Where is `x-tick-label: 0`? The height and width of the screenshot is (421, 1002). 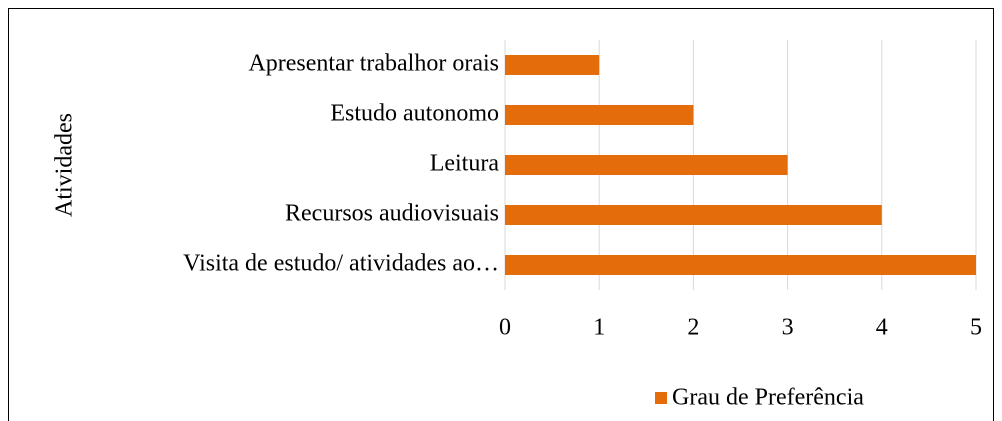 x-tick-label: 0 is located at coordinates (505, 328).